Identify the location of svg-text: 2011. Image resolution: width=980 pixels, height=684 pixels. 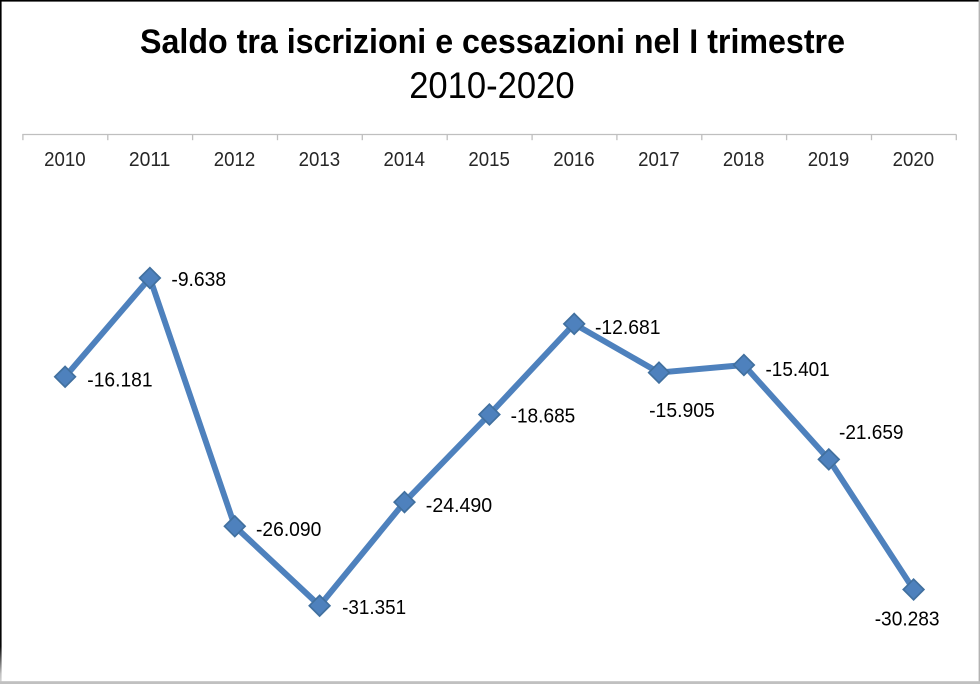
(150, 159).